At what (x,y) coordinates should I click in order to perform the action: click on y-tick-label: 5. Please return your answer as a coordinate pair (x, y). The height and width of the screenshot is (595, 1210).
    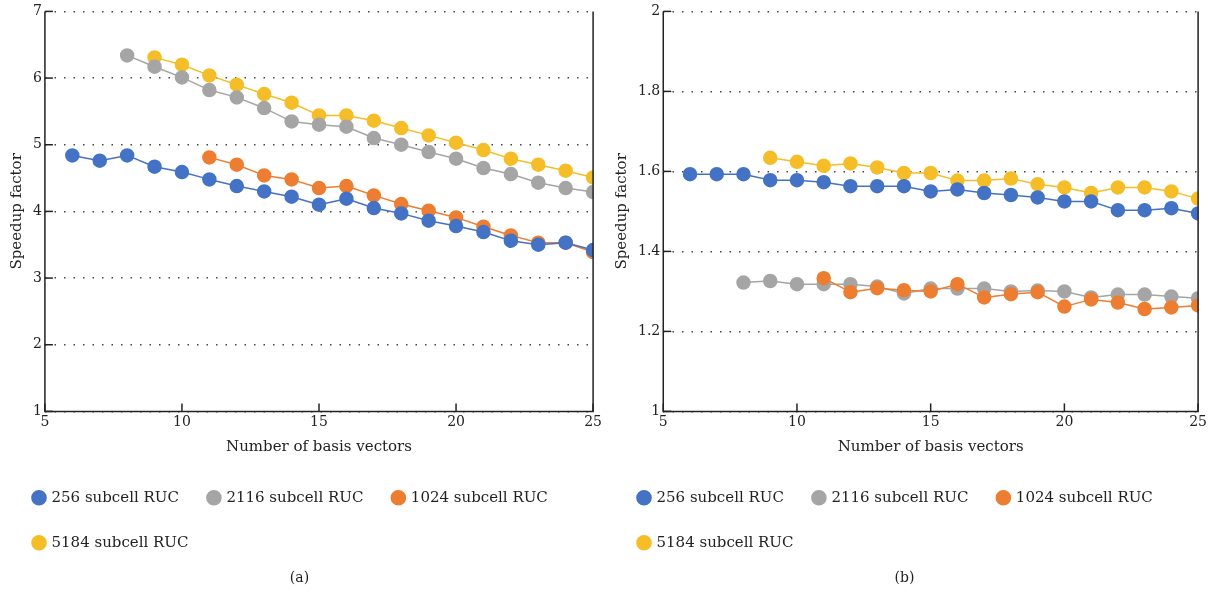
    Looking at the image, I should click on (37, 143).